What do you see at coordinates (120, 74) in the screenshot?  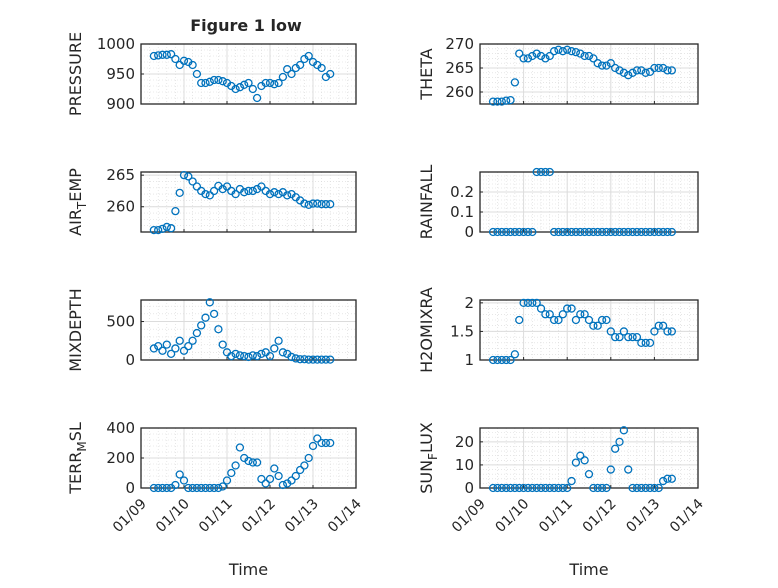 I see `y-tick-label: 950` at bounding box center [120, 74].